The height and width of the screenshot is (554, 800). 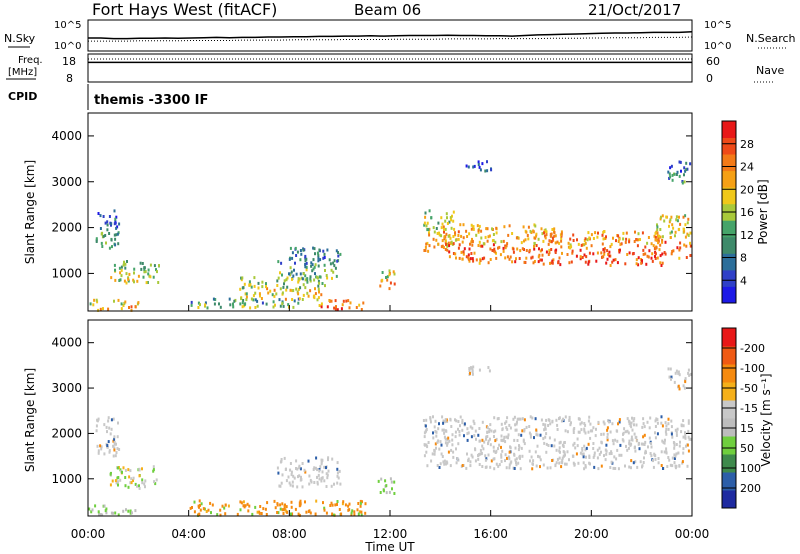 What do you see at coordinates (747, 428) in the screenshot?
I see `colorbar-tick-label: 15` at bounding box center [747, 428].